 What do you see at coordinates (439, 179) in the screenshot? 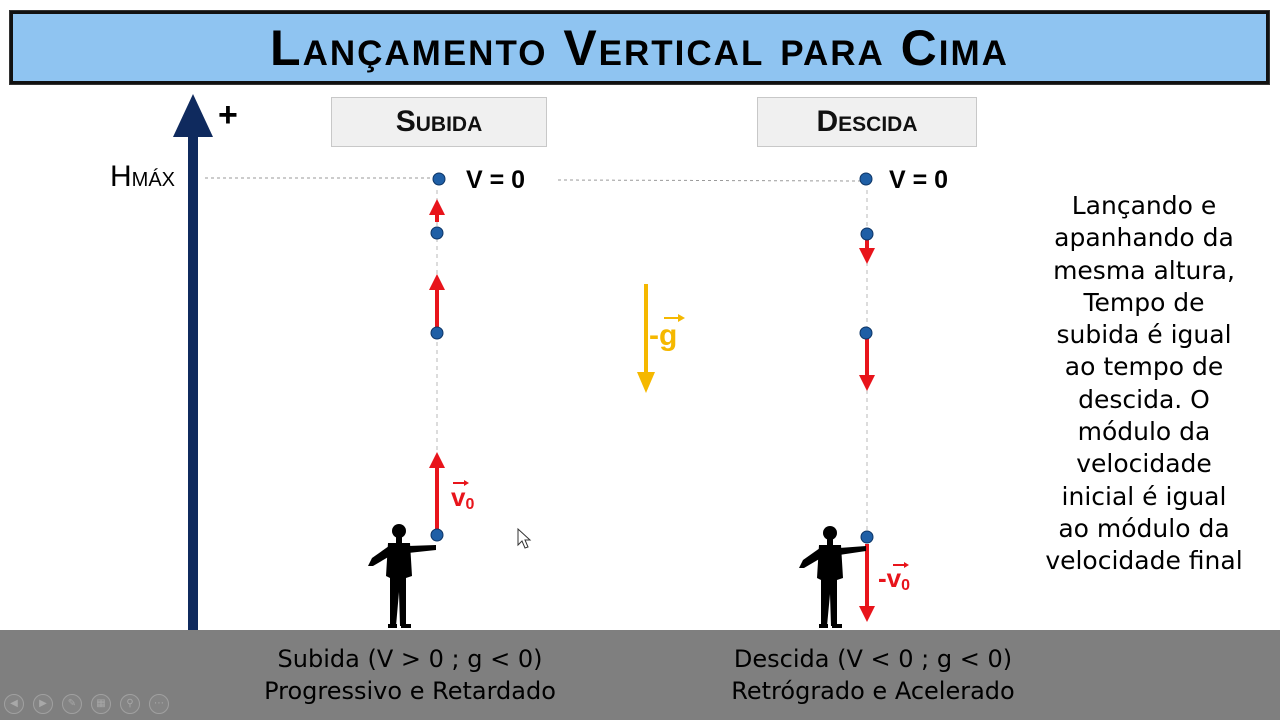
I see `ball-apex-up` at bounding box center [439, 179].